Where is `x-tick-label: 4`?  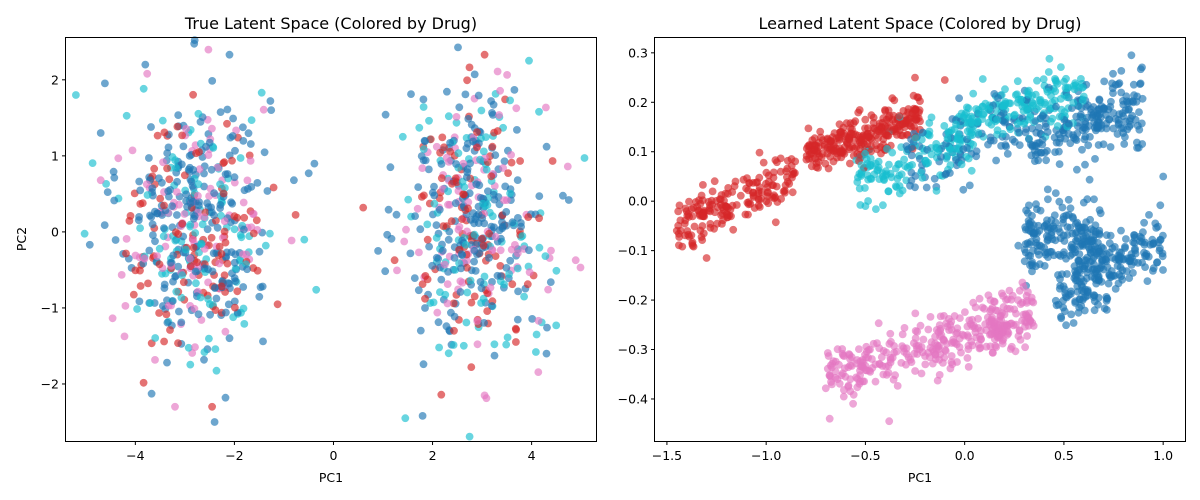 x-tick-label: 4 is located at coordinates (532, 455).